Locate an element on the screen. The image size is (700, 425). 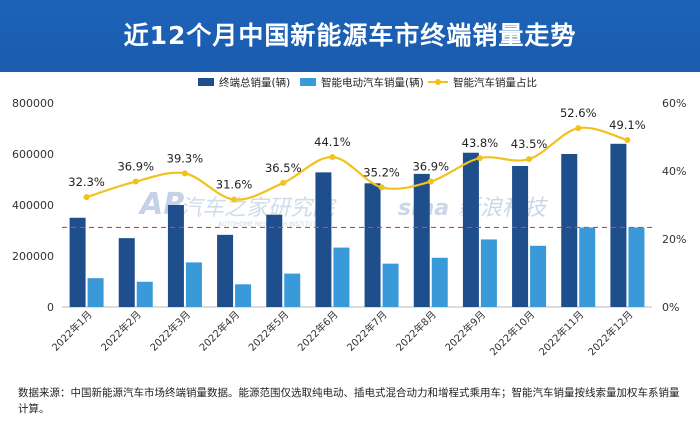
left-axis-tick-label: 800000 is located at coordinates (33, 103).